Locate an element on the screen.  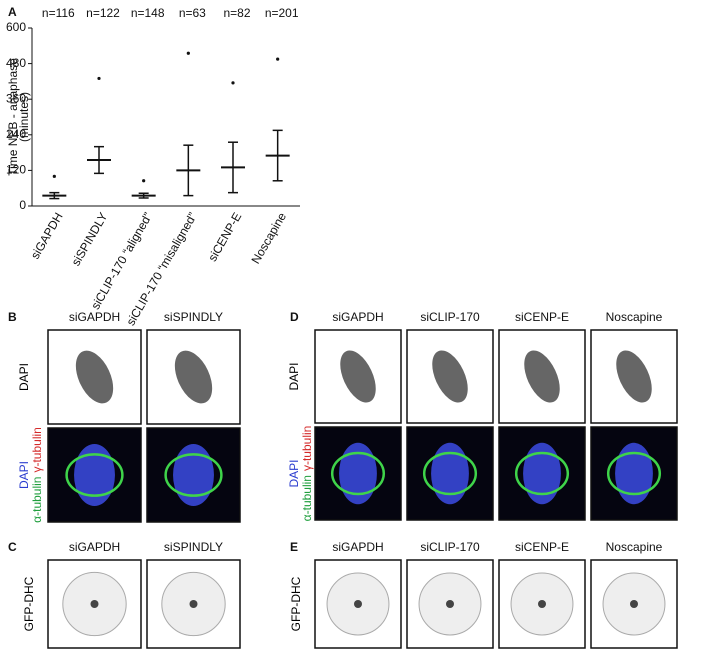
row-label: GFP-DHC is located at coordinates (296, 603).